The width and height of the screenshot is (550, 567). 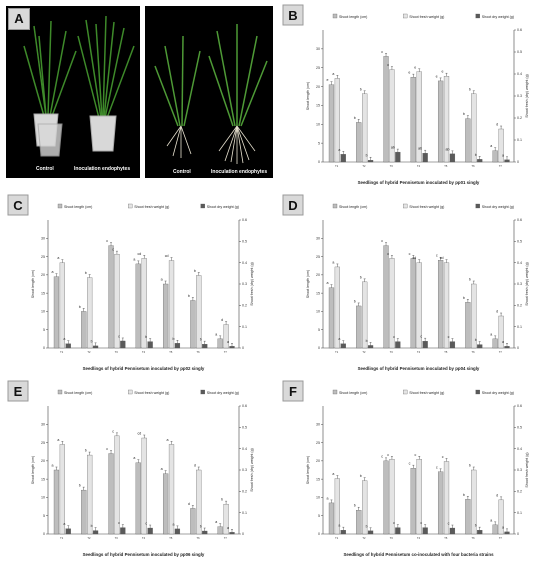 What do you see at coordinates (199, 352) in the screenshot?
I see `category-label: T6` at bounding box center [199, 352].